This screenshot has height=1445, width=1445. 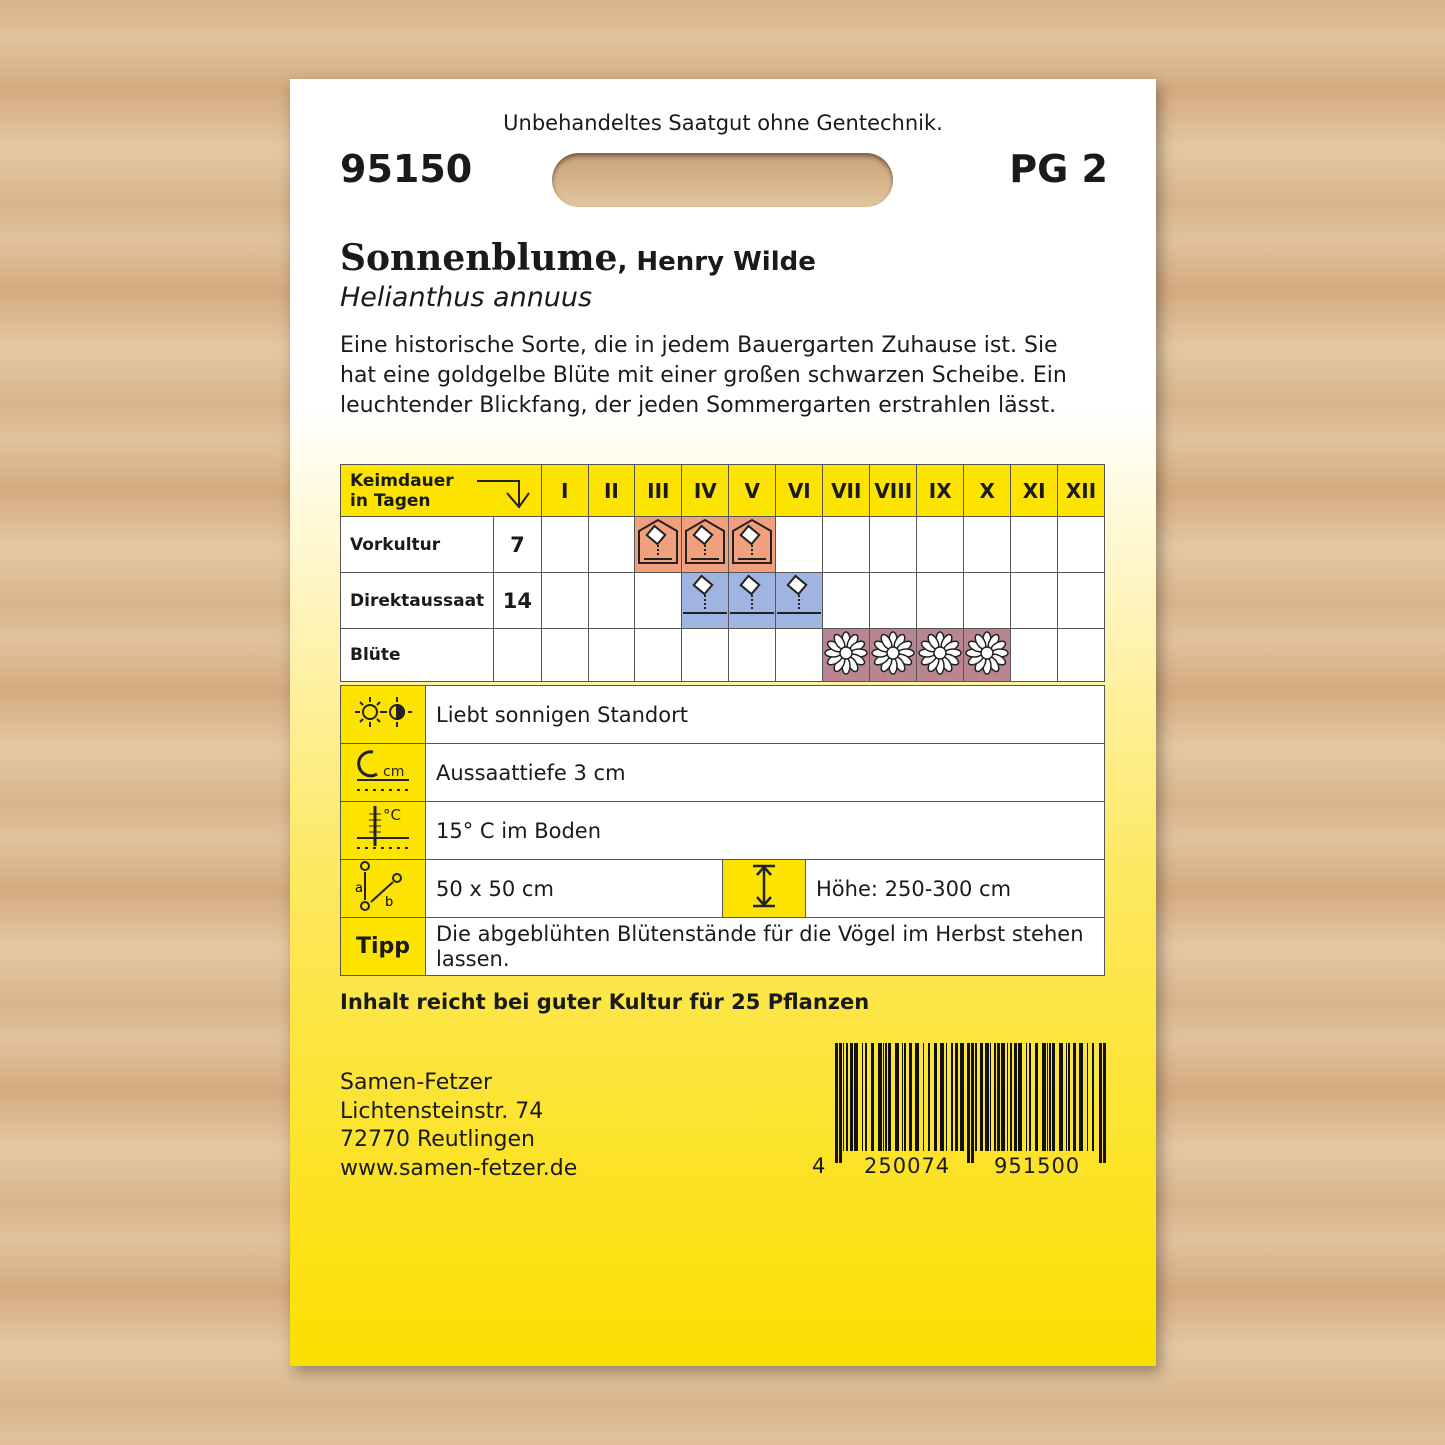 What do you see at coordinates (940, 490) in the screenshot?
I see `month-header: IX` at bounding box center [940, 490].